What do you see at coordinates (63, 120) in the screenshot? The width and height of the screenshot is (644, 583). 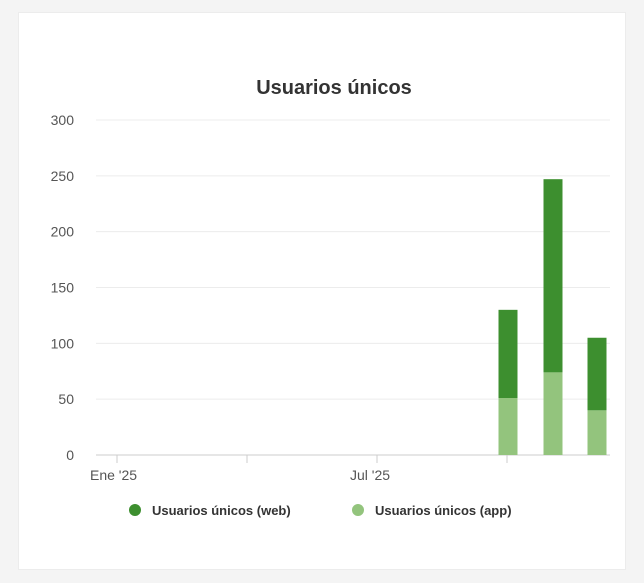 I see `y-tick-label: 300` at bounding box center [63, 120].